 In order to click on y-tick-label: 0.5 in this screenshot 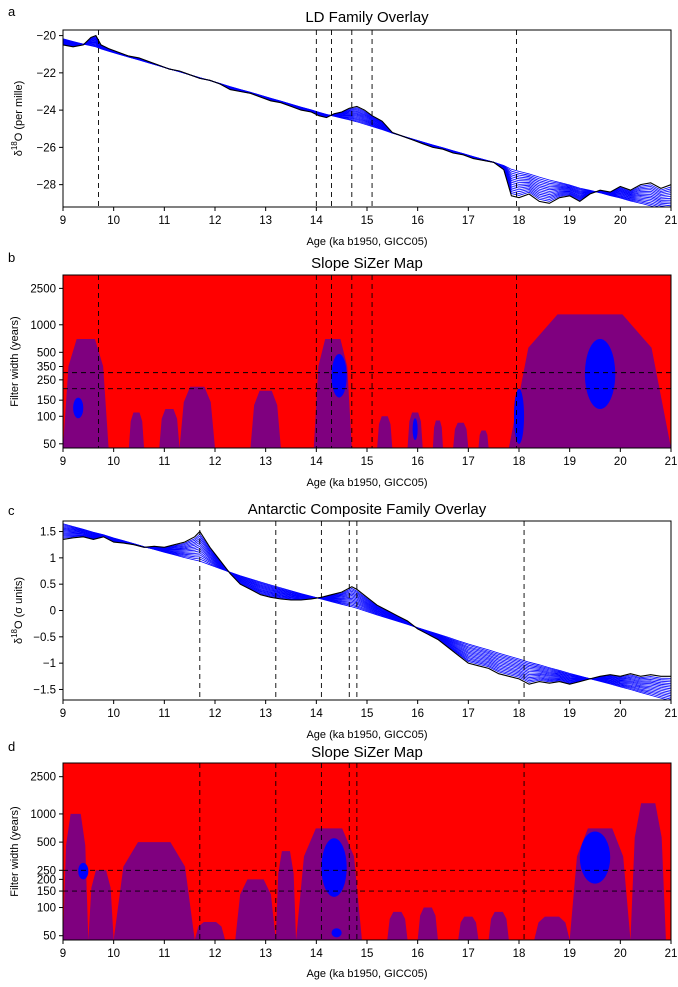, I will do `click(48, 585)`.